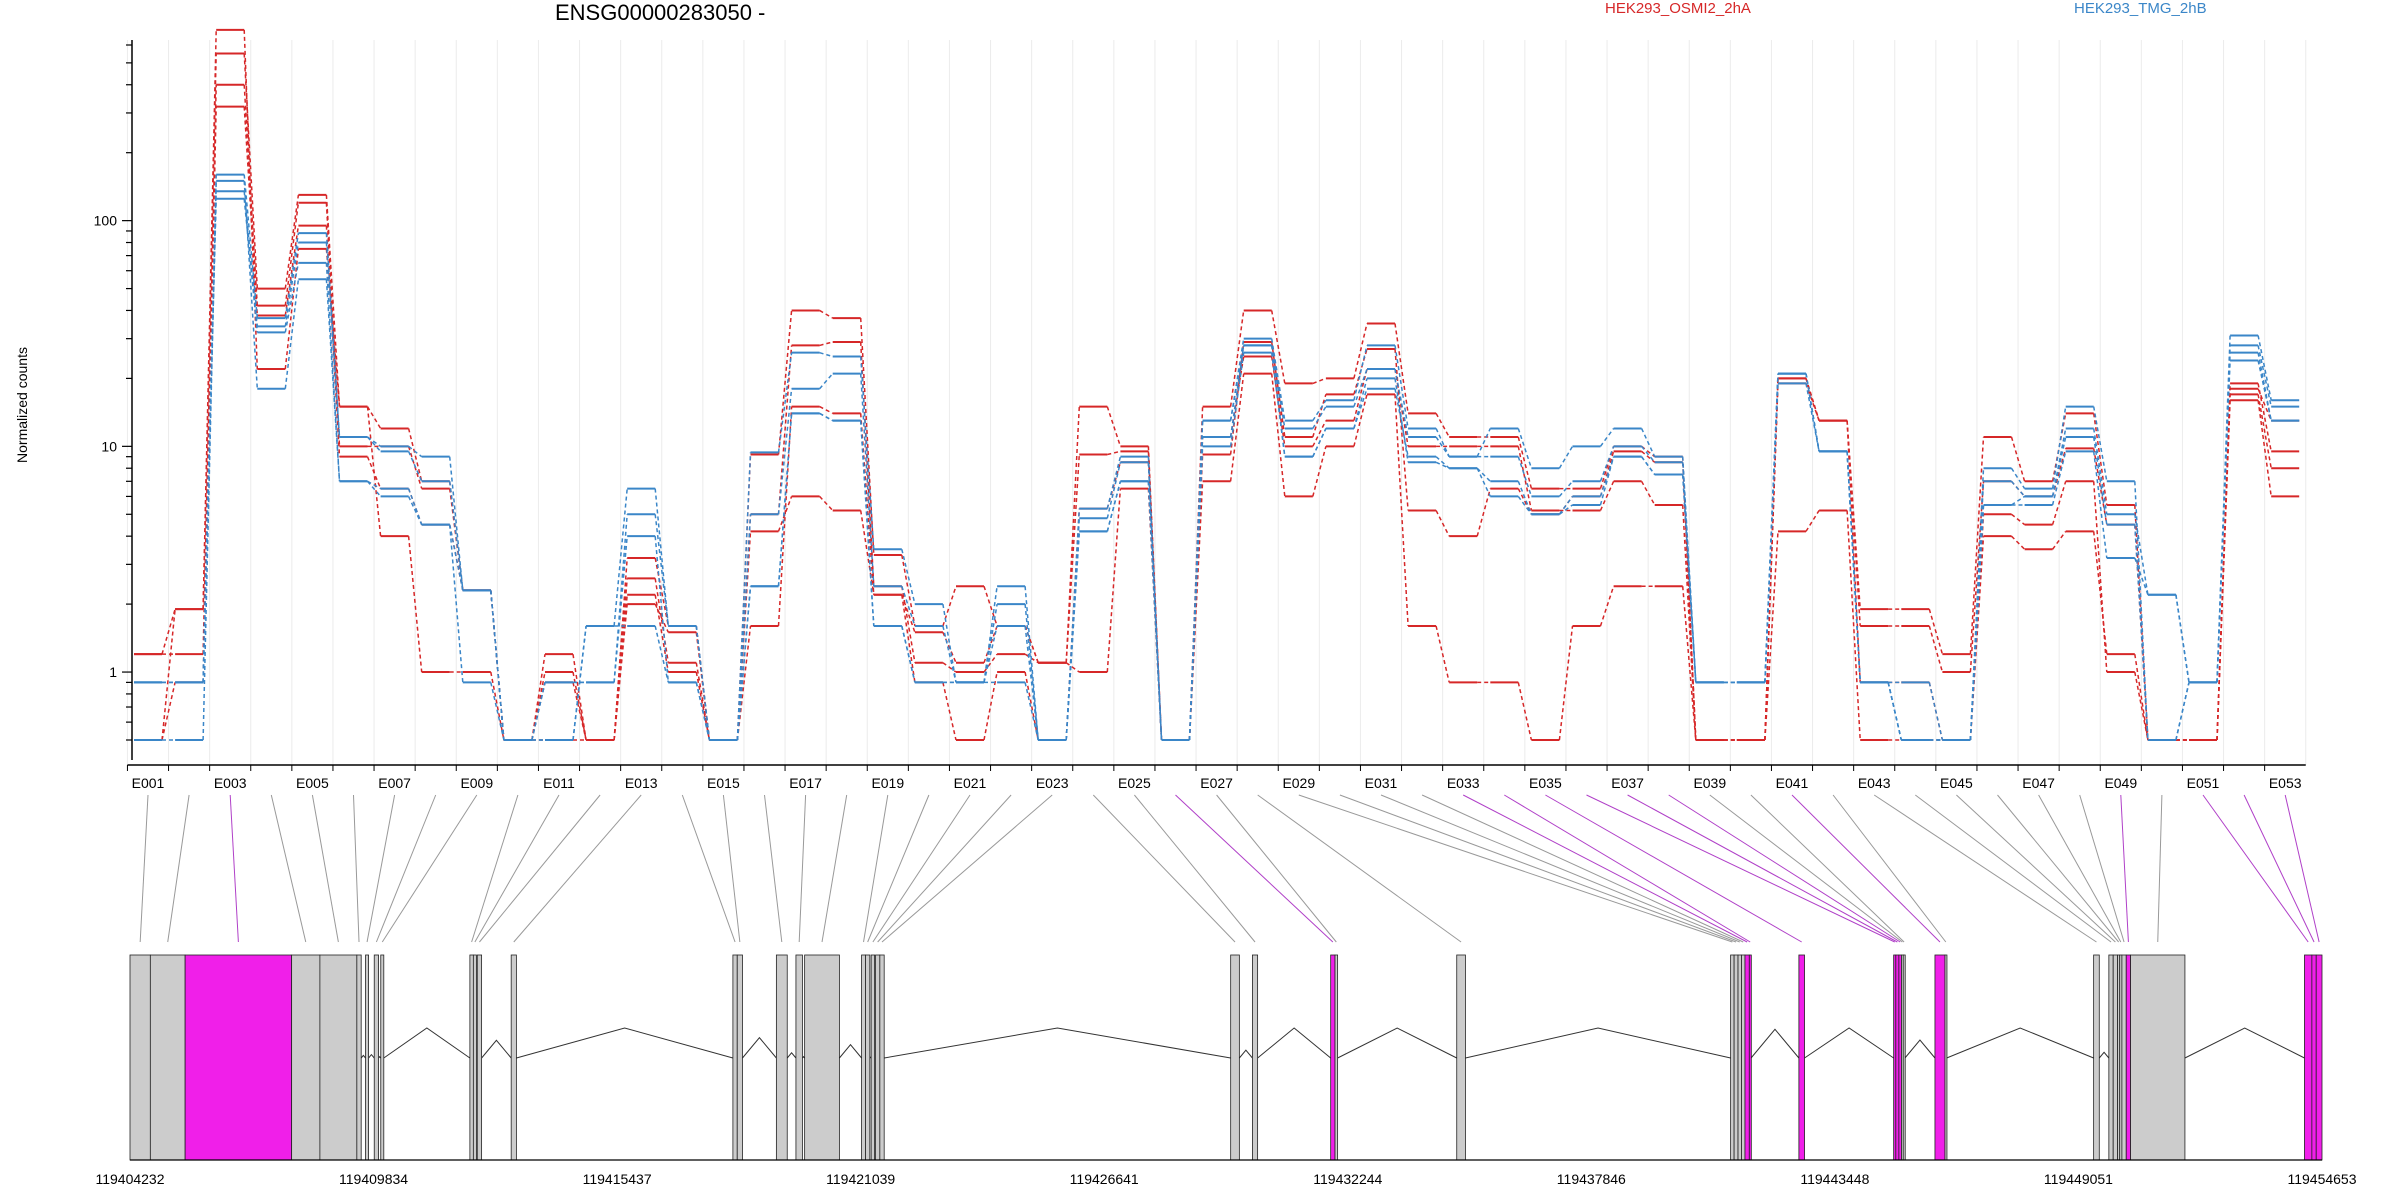  What do you see at coordinates (802, 868) in the screenshot?
I see `connector-E017` at bounding box center [802, 868].